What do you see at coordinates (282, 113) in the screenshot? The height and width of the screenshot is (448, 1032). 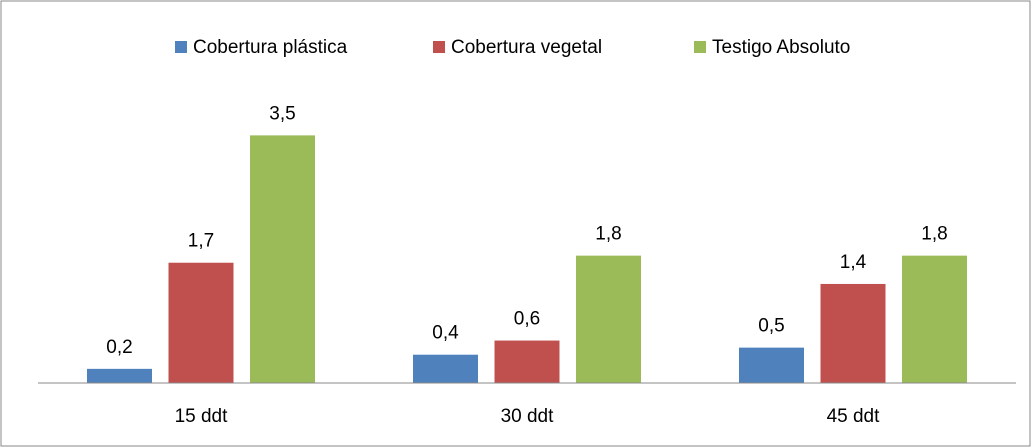 I see `data-label: 3,5` at bounding box center [282, 113].